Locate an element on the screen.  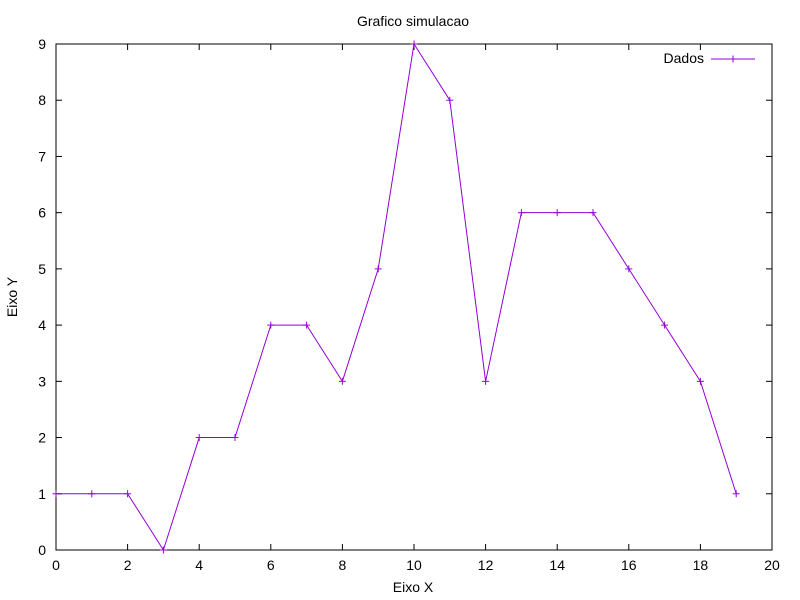
x-tick-label: 18 is located at coordinates (701, 565).